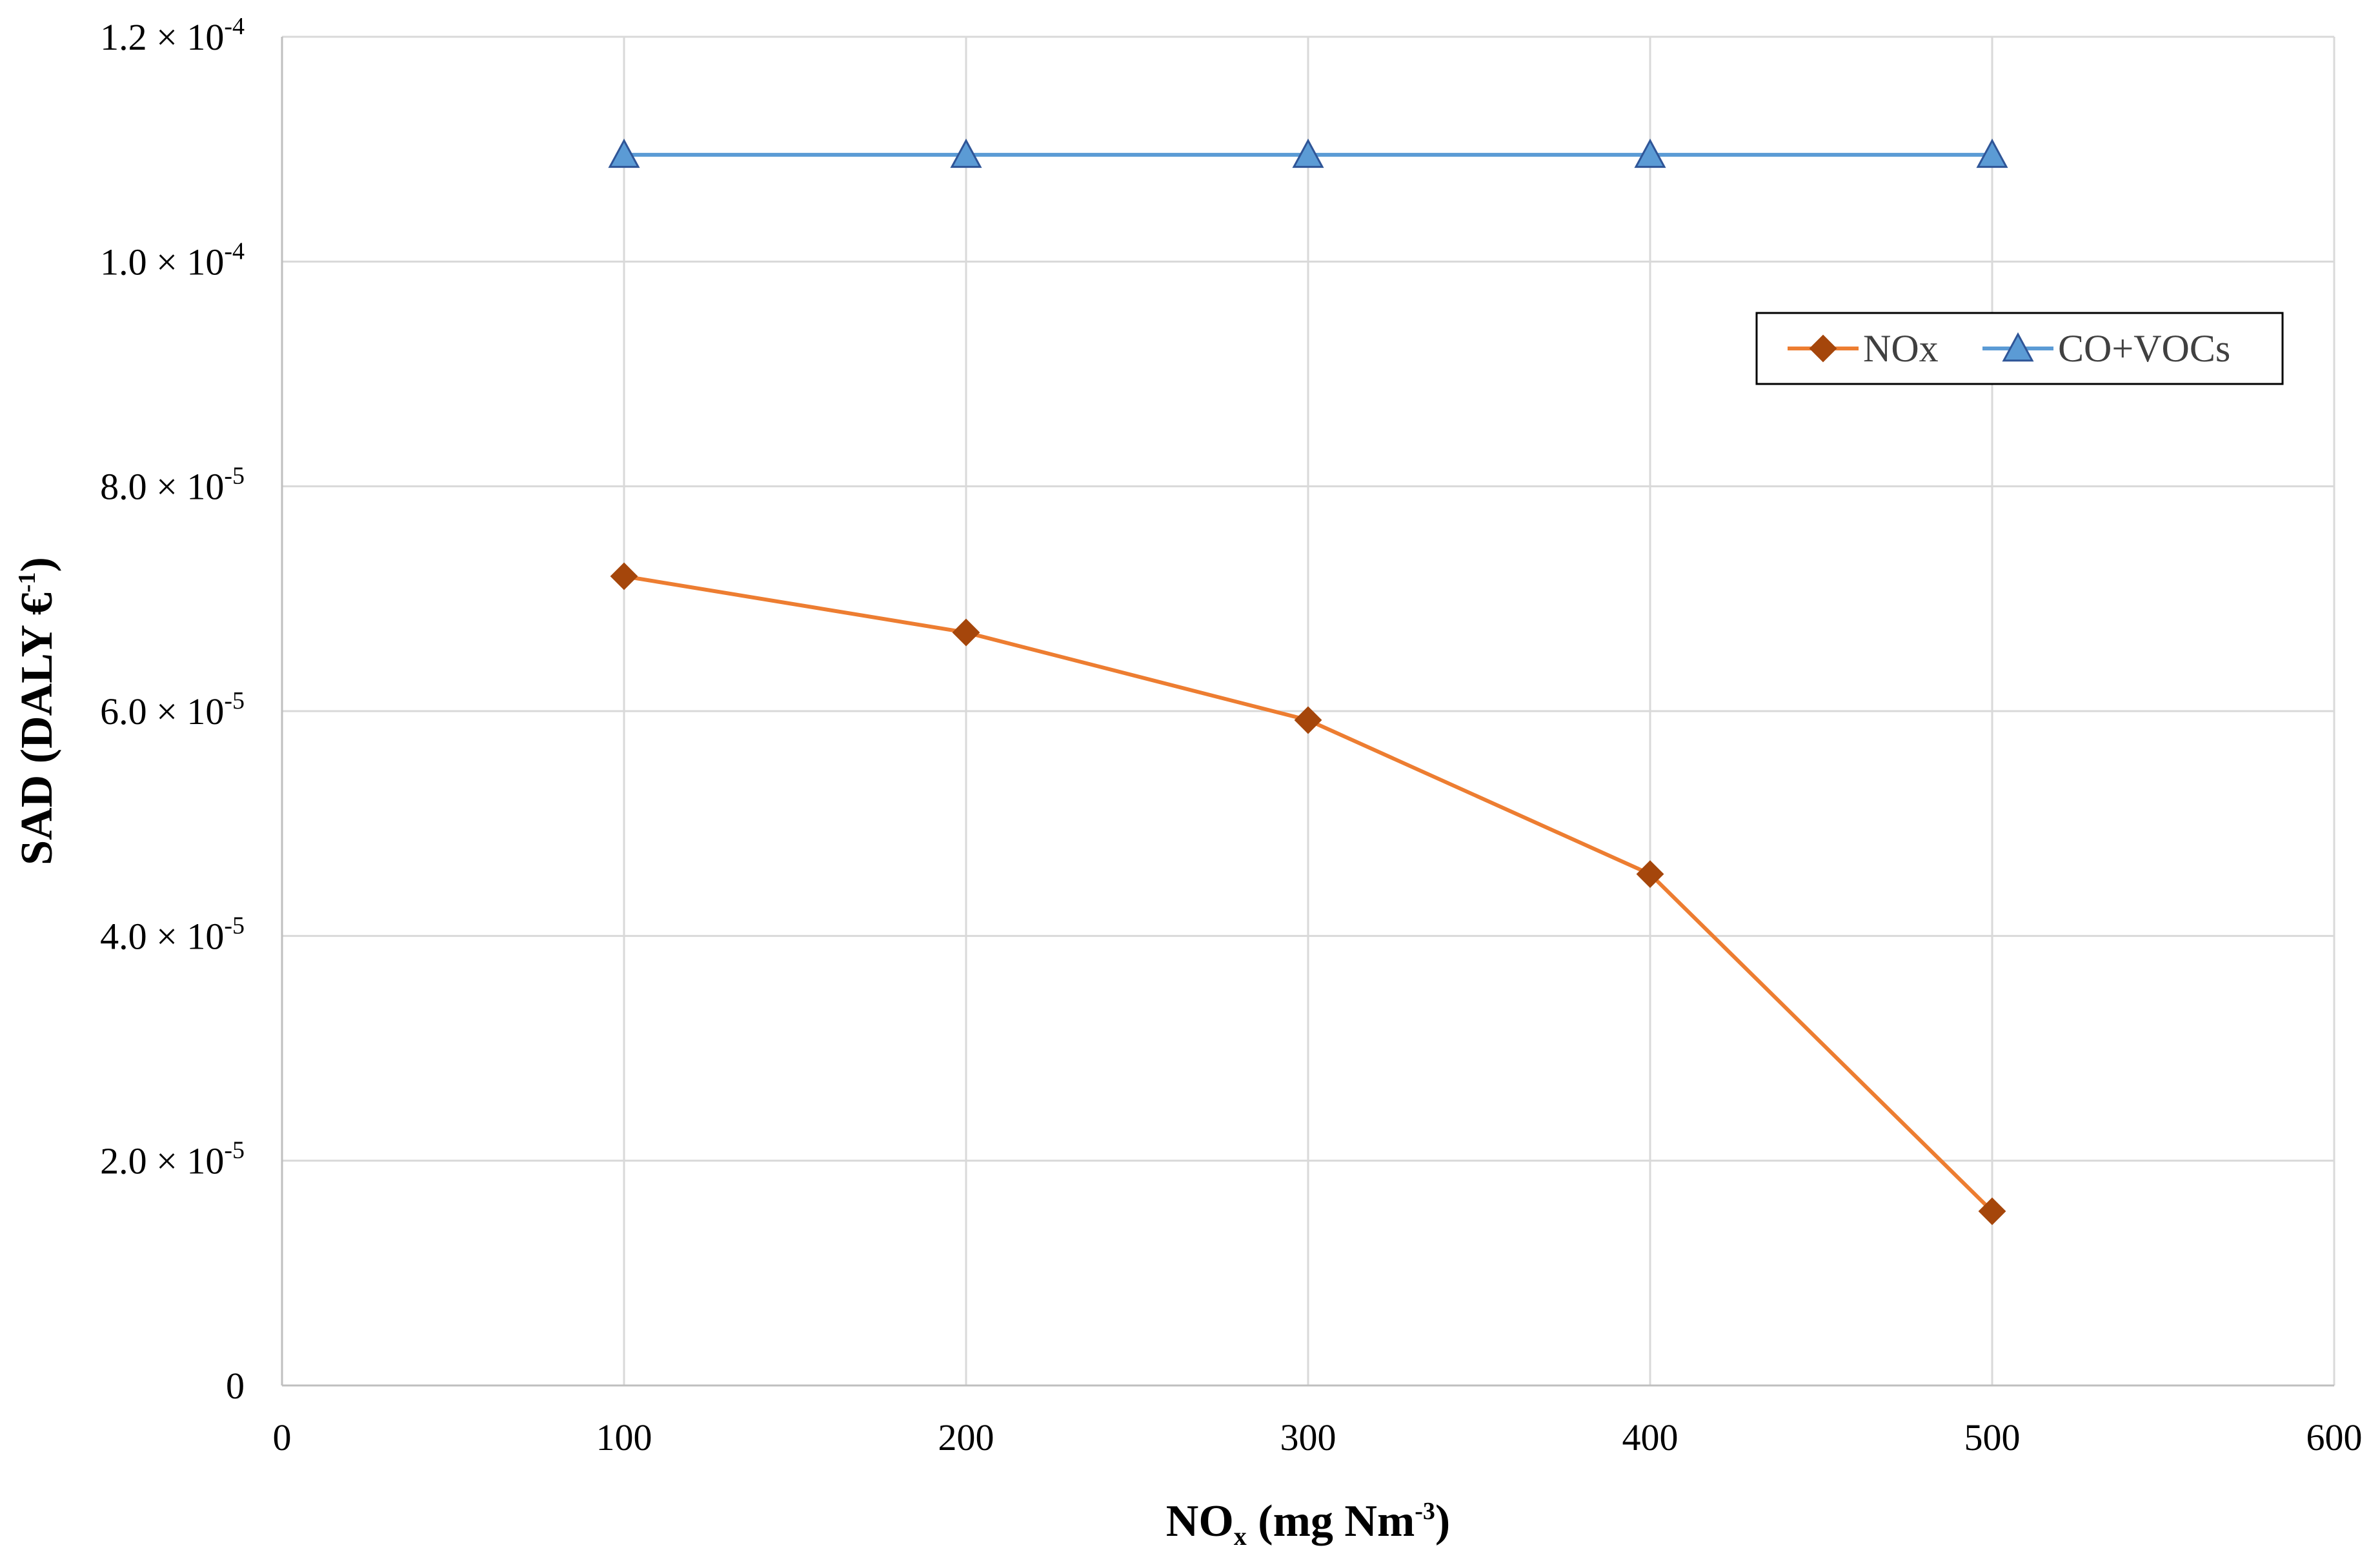 Image resolution: width=2380 pixels, height=1561 pixels. Describe the element at coordinates (172, 260) in the screenshot. I see `y-tick-label: 1.0 × 10⁻⁴` at that location.